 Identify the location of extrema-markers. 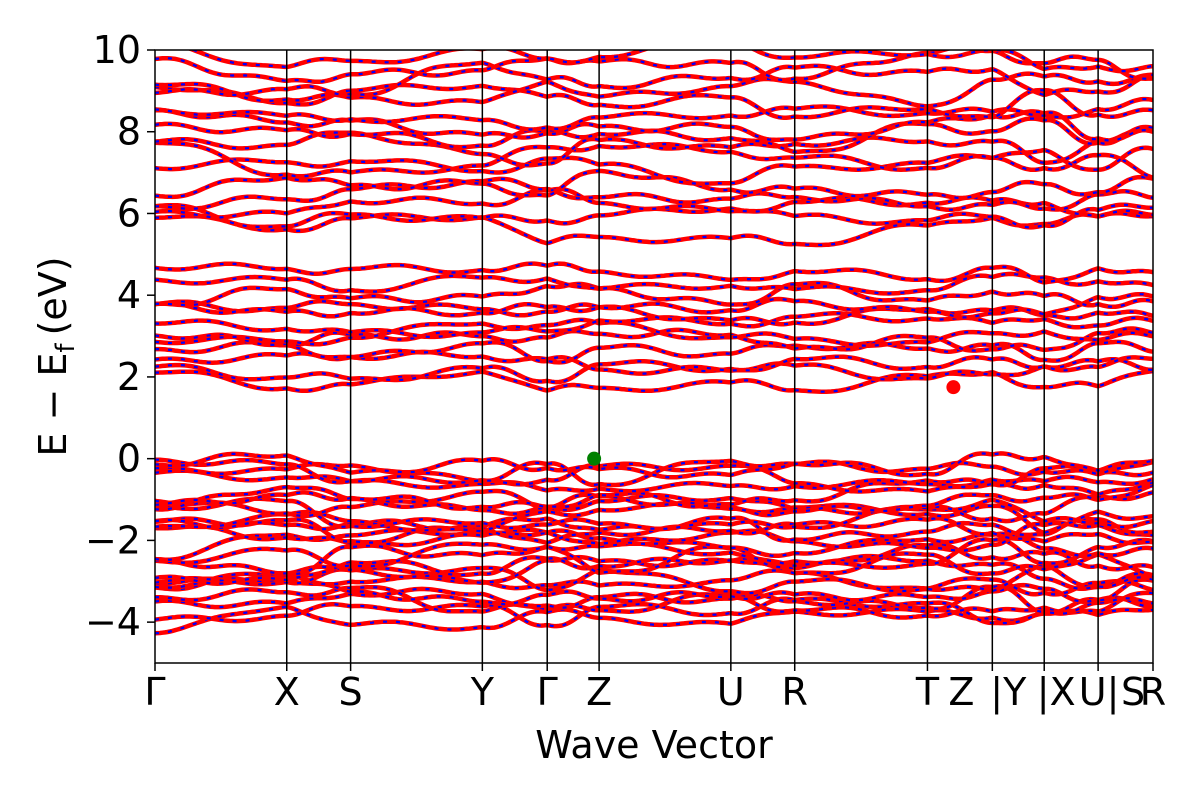
(774, 423).